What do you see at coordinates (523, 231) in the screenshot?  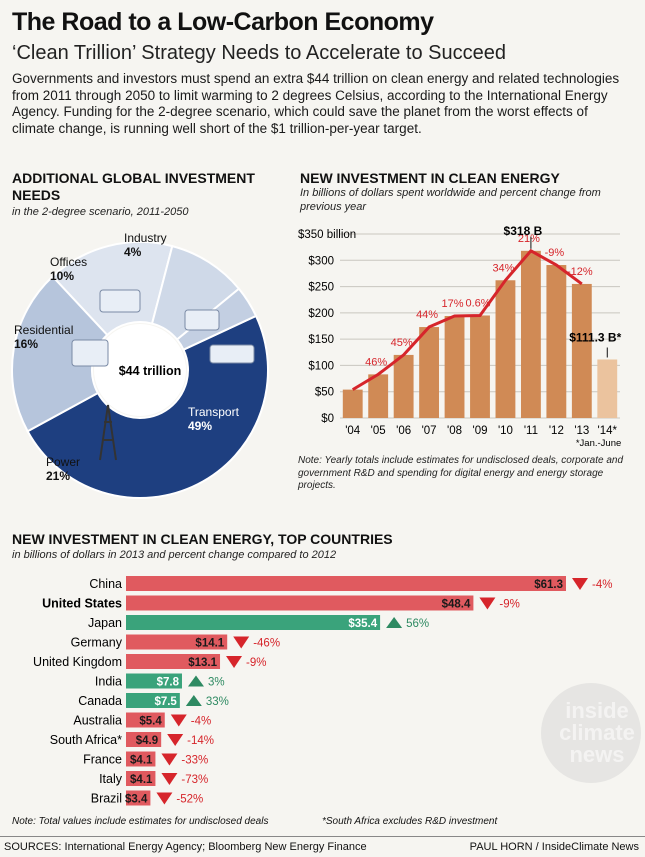 I see `peak-label: $318 B` at bounding box center [523, 231].